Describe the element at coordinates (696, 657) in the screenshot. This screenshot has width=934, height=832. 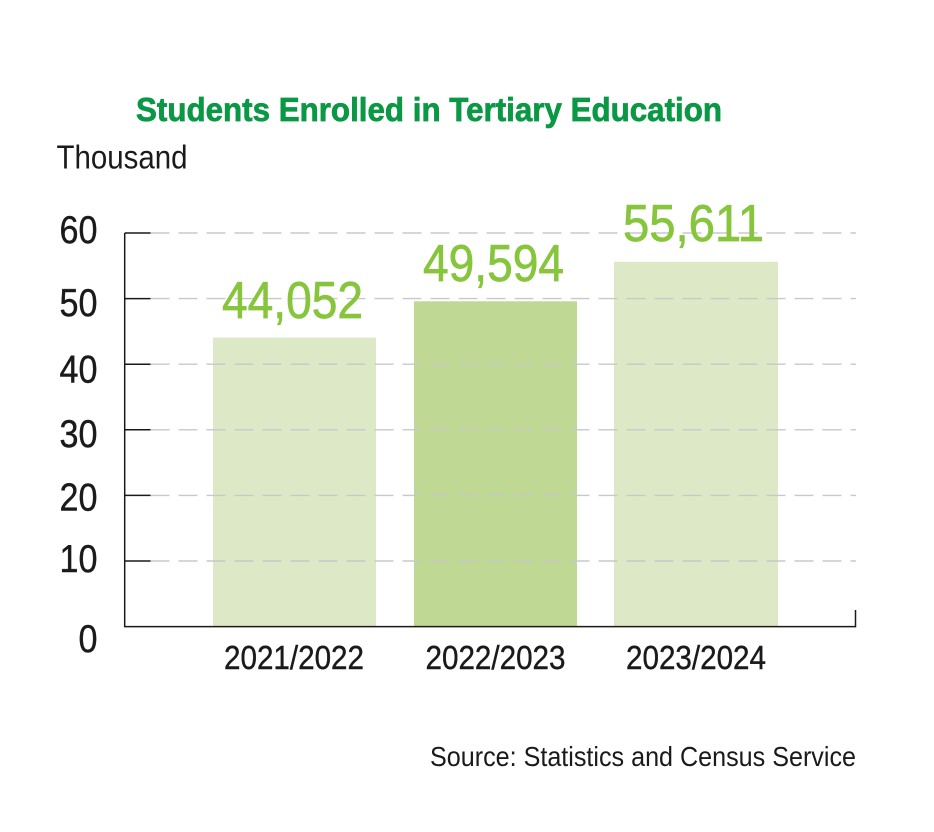
I see `svg-text: 2023/2024` at that location.